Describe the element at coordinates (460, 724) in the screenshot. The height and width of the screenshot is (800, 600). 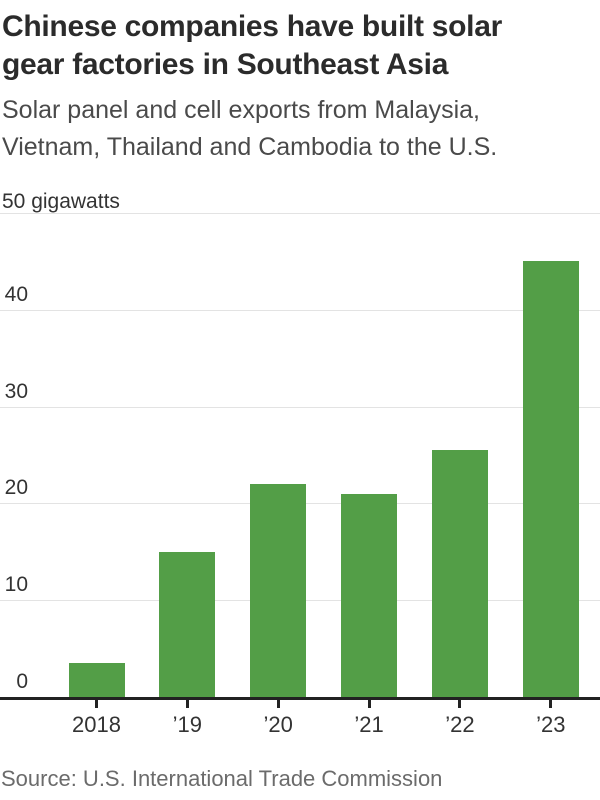
I see `x-tick-label-22: ’22` at that location.